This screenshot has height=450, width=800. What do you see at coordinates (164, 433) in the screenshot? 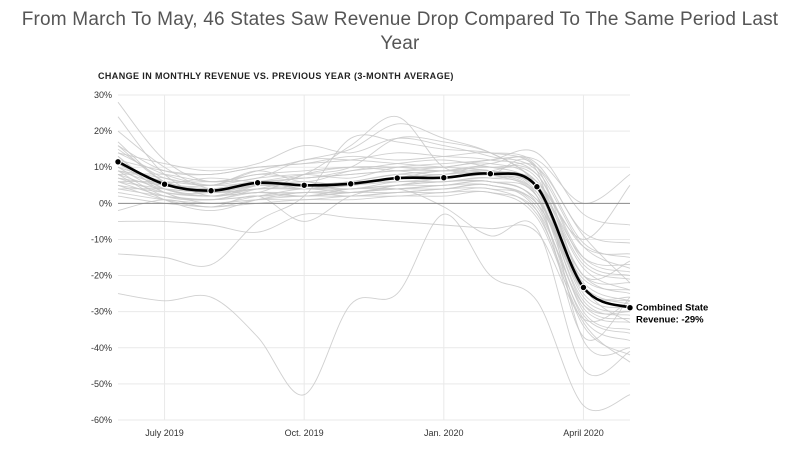
I see `x-tick-label: July 2019` at bounding box center [164, 433].